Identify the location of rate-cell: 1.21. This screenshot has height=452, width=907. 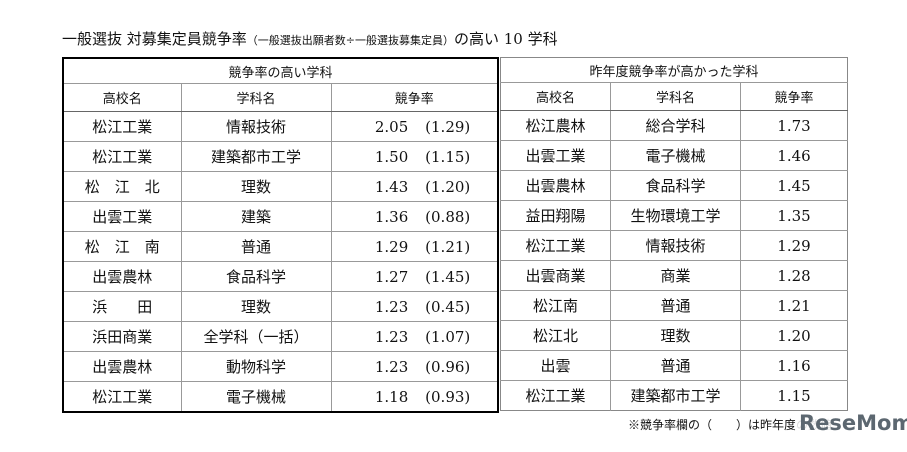
(794, 305).